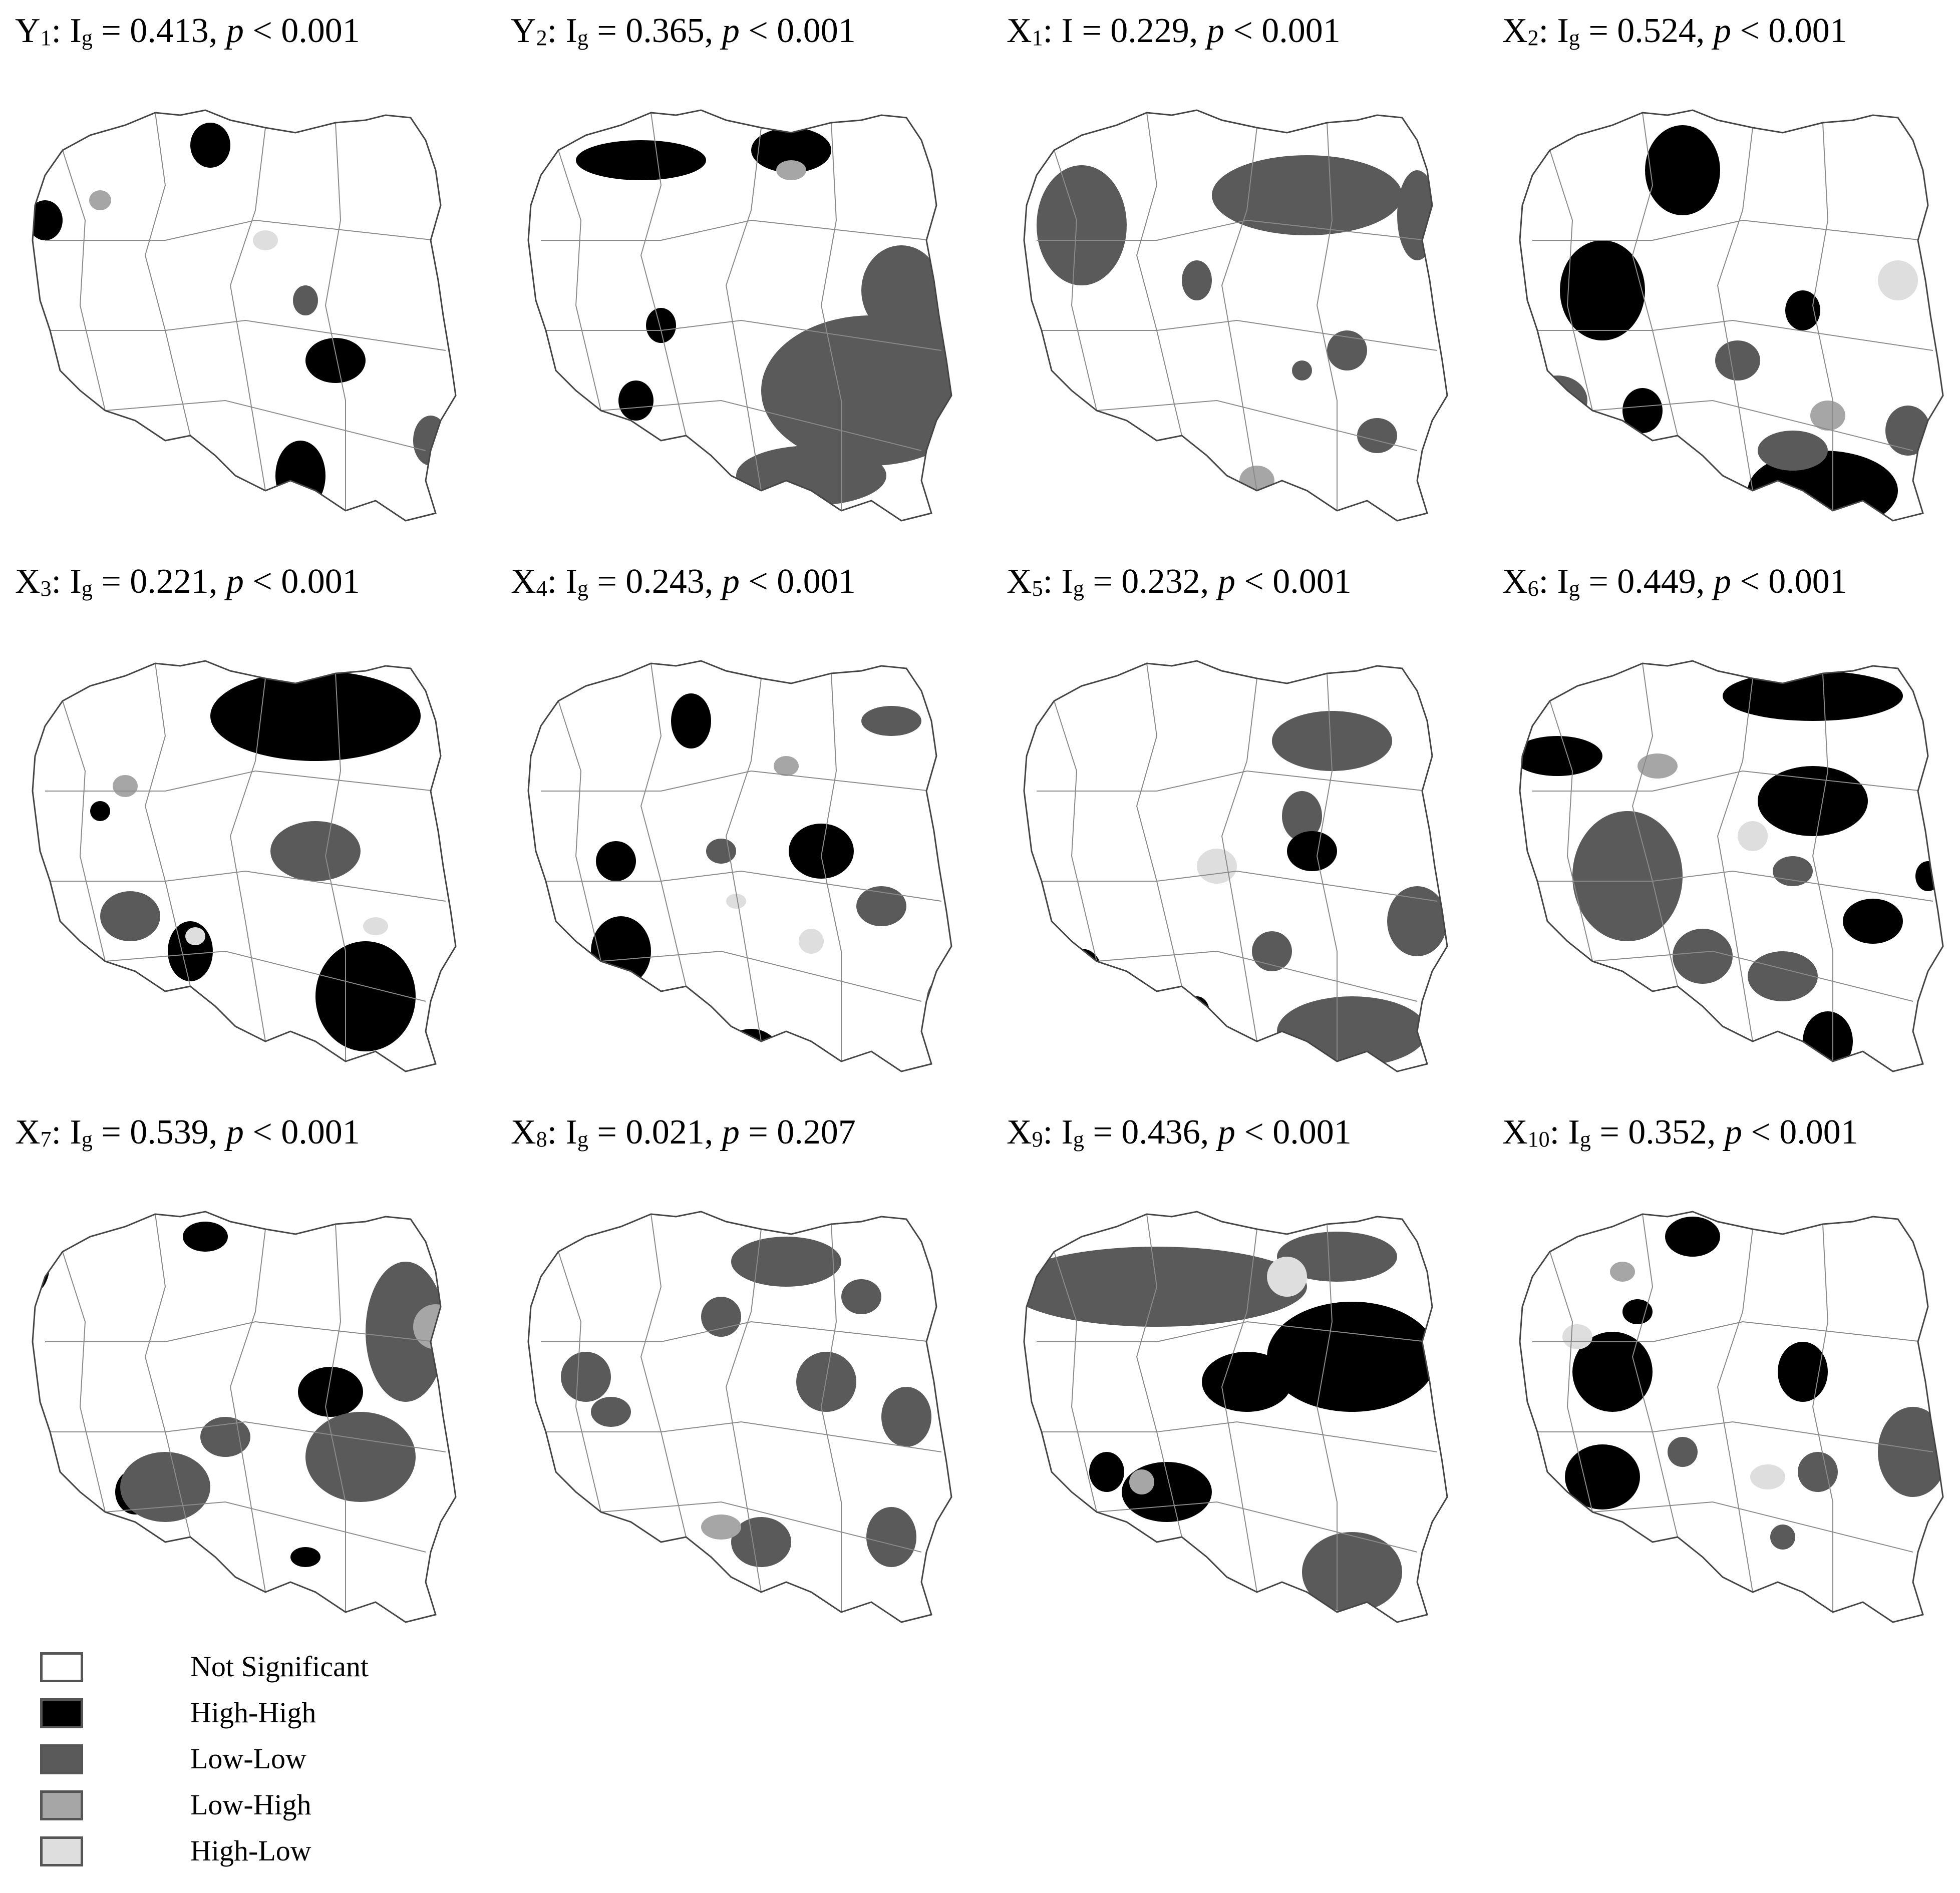 The height and width of the screenshot is (1893, 1960). What do you see at coordinates (1647, 31) in the screenshot?
I see `statistic-value: = 0.524,` at bounding box center [1647, 31].